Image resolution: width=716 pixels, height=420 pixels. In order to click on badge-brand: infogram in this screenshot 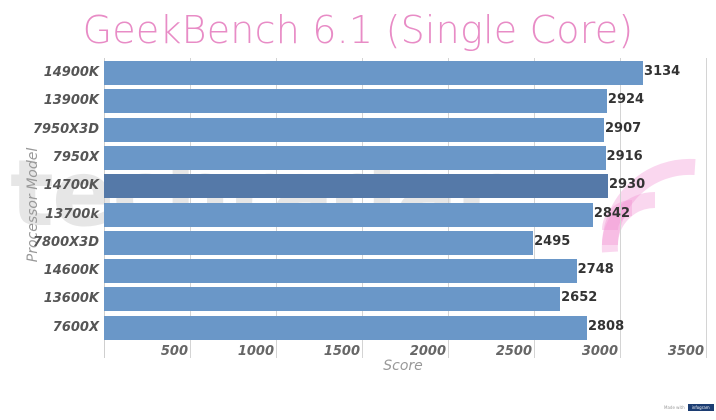, I will do `click(700, 407)`.